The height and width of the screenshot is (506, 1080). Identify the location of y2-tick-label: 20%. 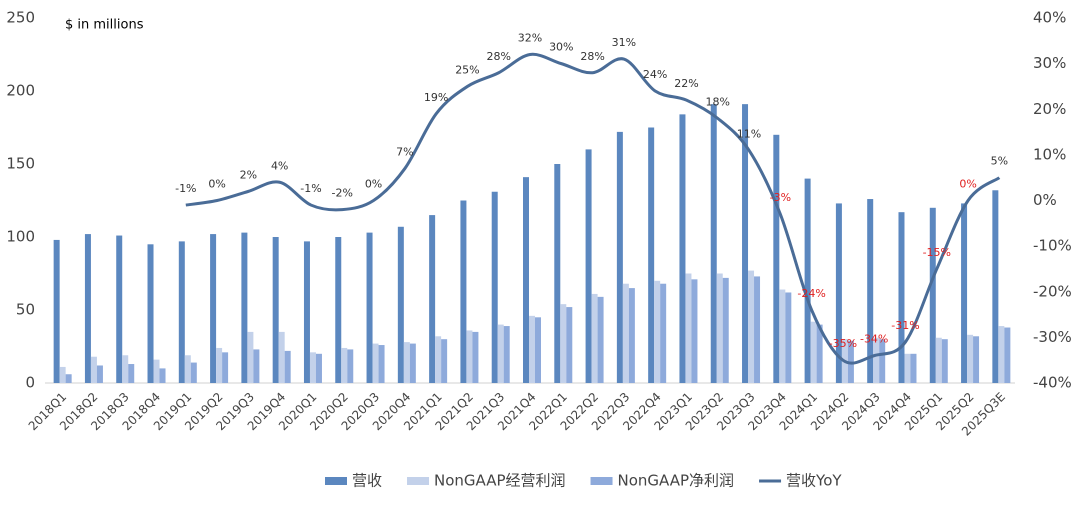
(1049, 109).